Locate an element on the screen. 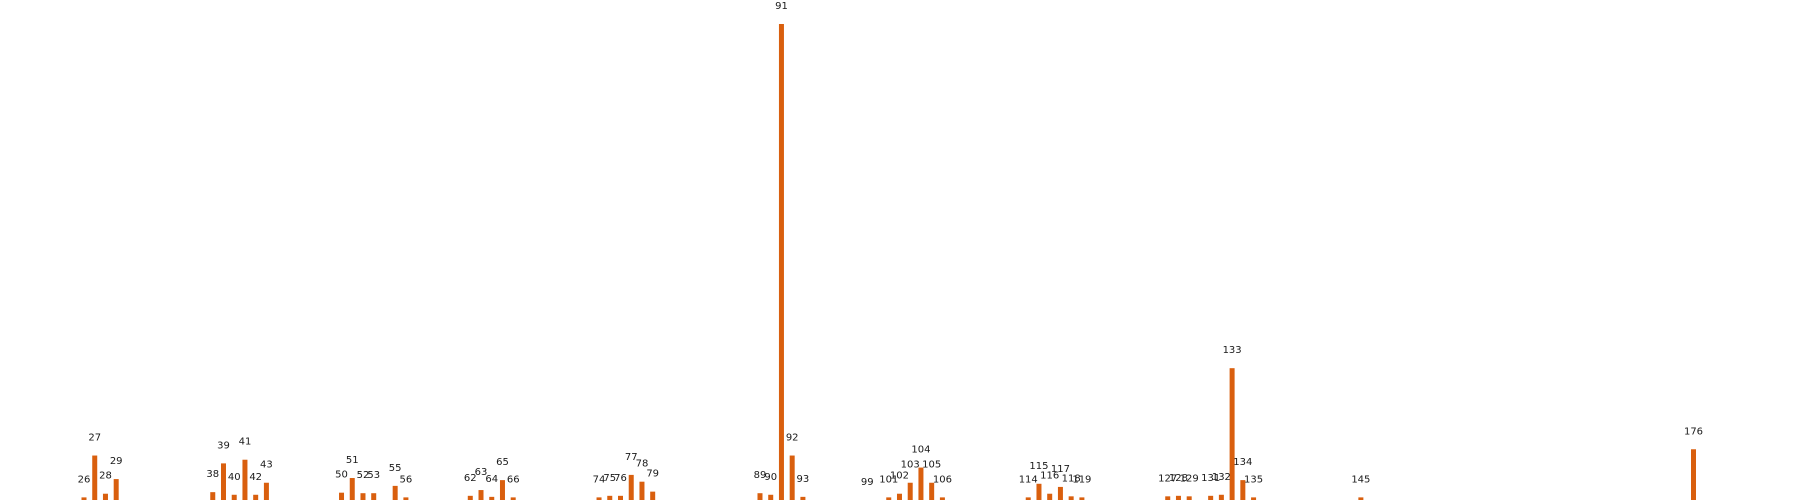 The width and height of the screenshot is (1800, 500). bar-label-91: 91 is located at coordinates (781, 6).